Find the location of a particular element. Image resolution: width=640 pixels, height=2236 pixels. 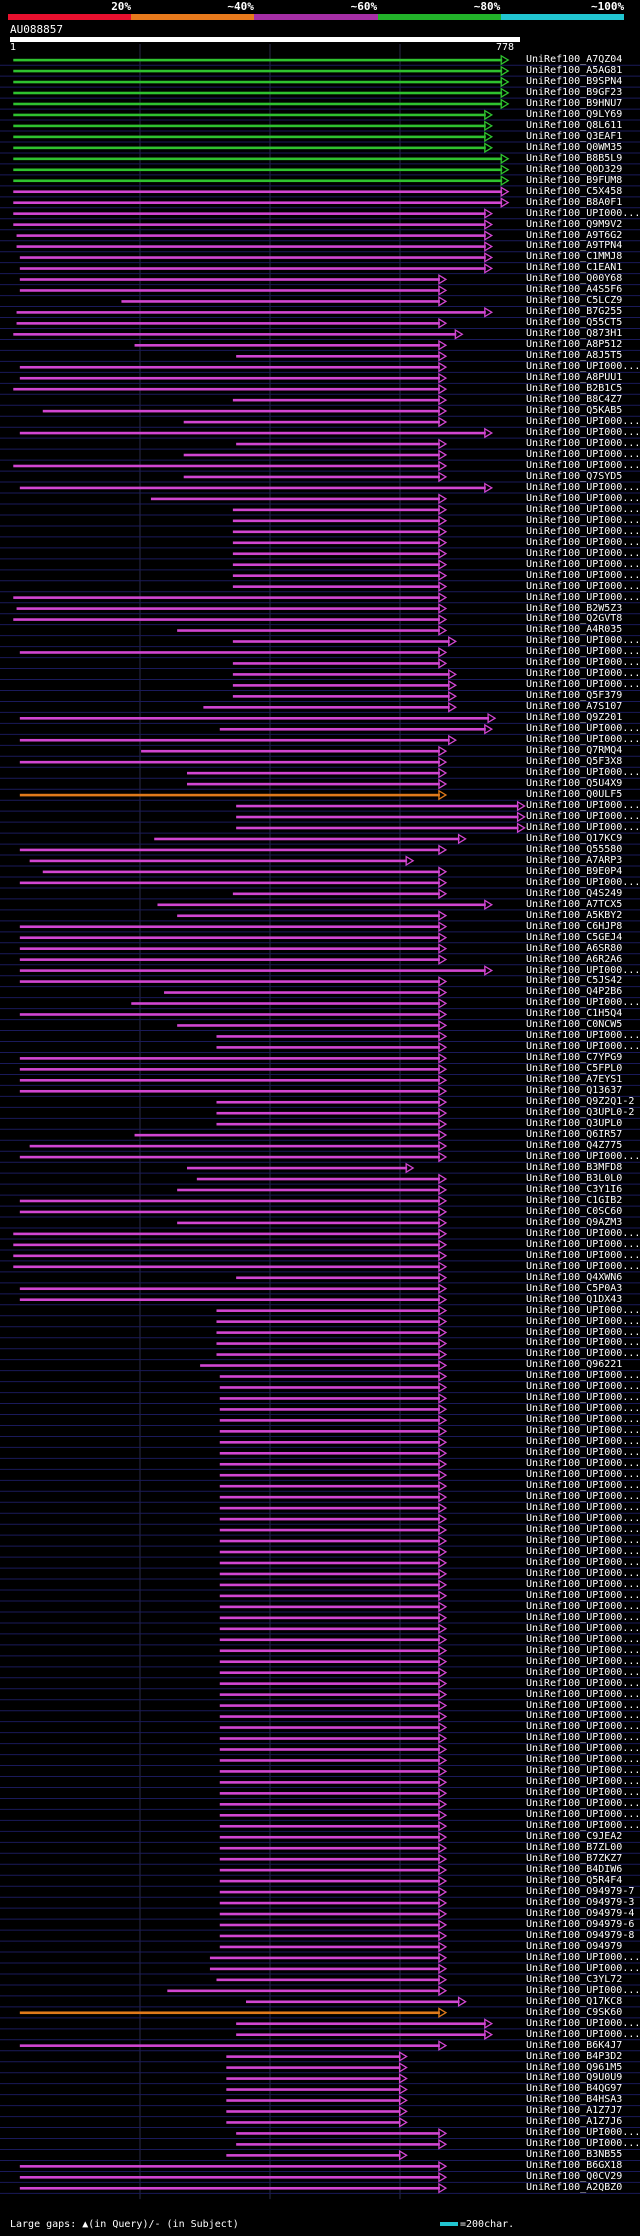

hit-label: UniRef100_B8A0F1 is located at coordinates (574, 202).